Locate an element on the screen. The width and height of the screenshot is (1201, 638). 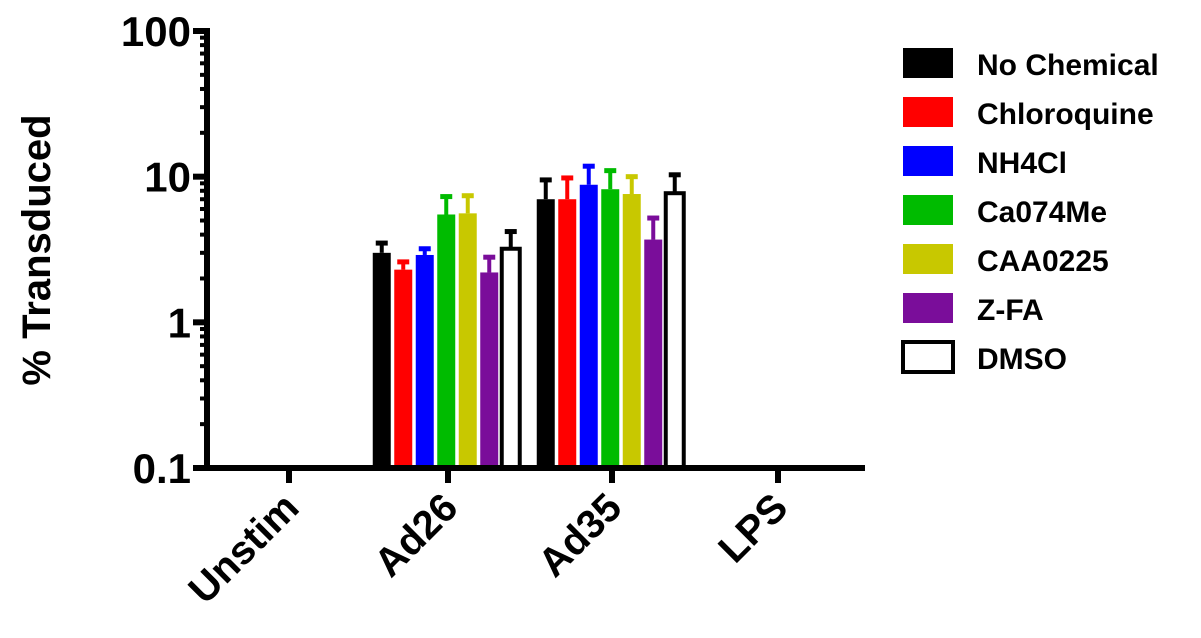
legend-label: Z-FA is located at coordinates (1010, 310).